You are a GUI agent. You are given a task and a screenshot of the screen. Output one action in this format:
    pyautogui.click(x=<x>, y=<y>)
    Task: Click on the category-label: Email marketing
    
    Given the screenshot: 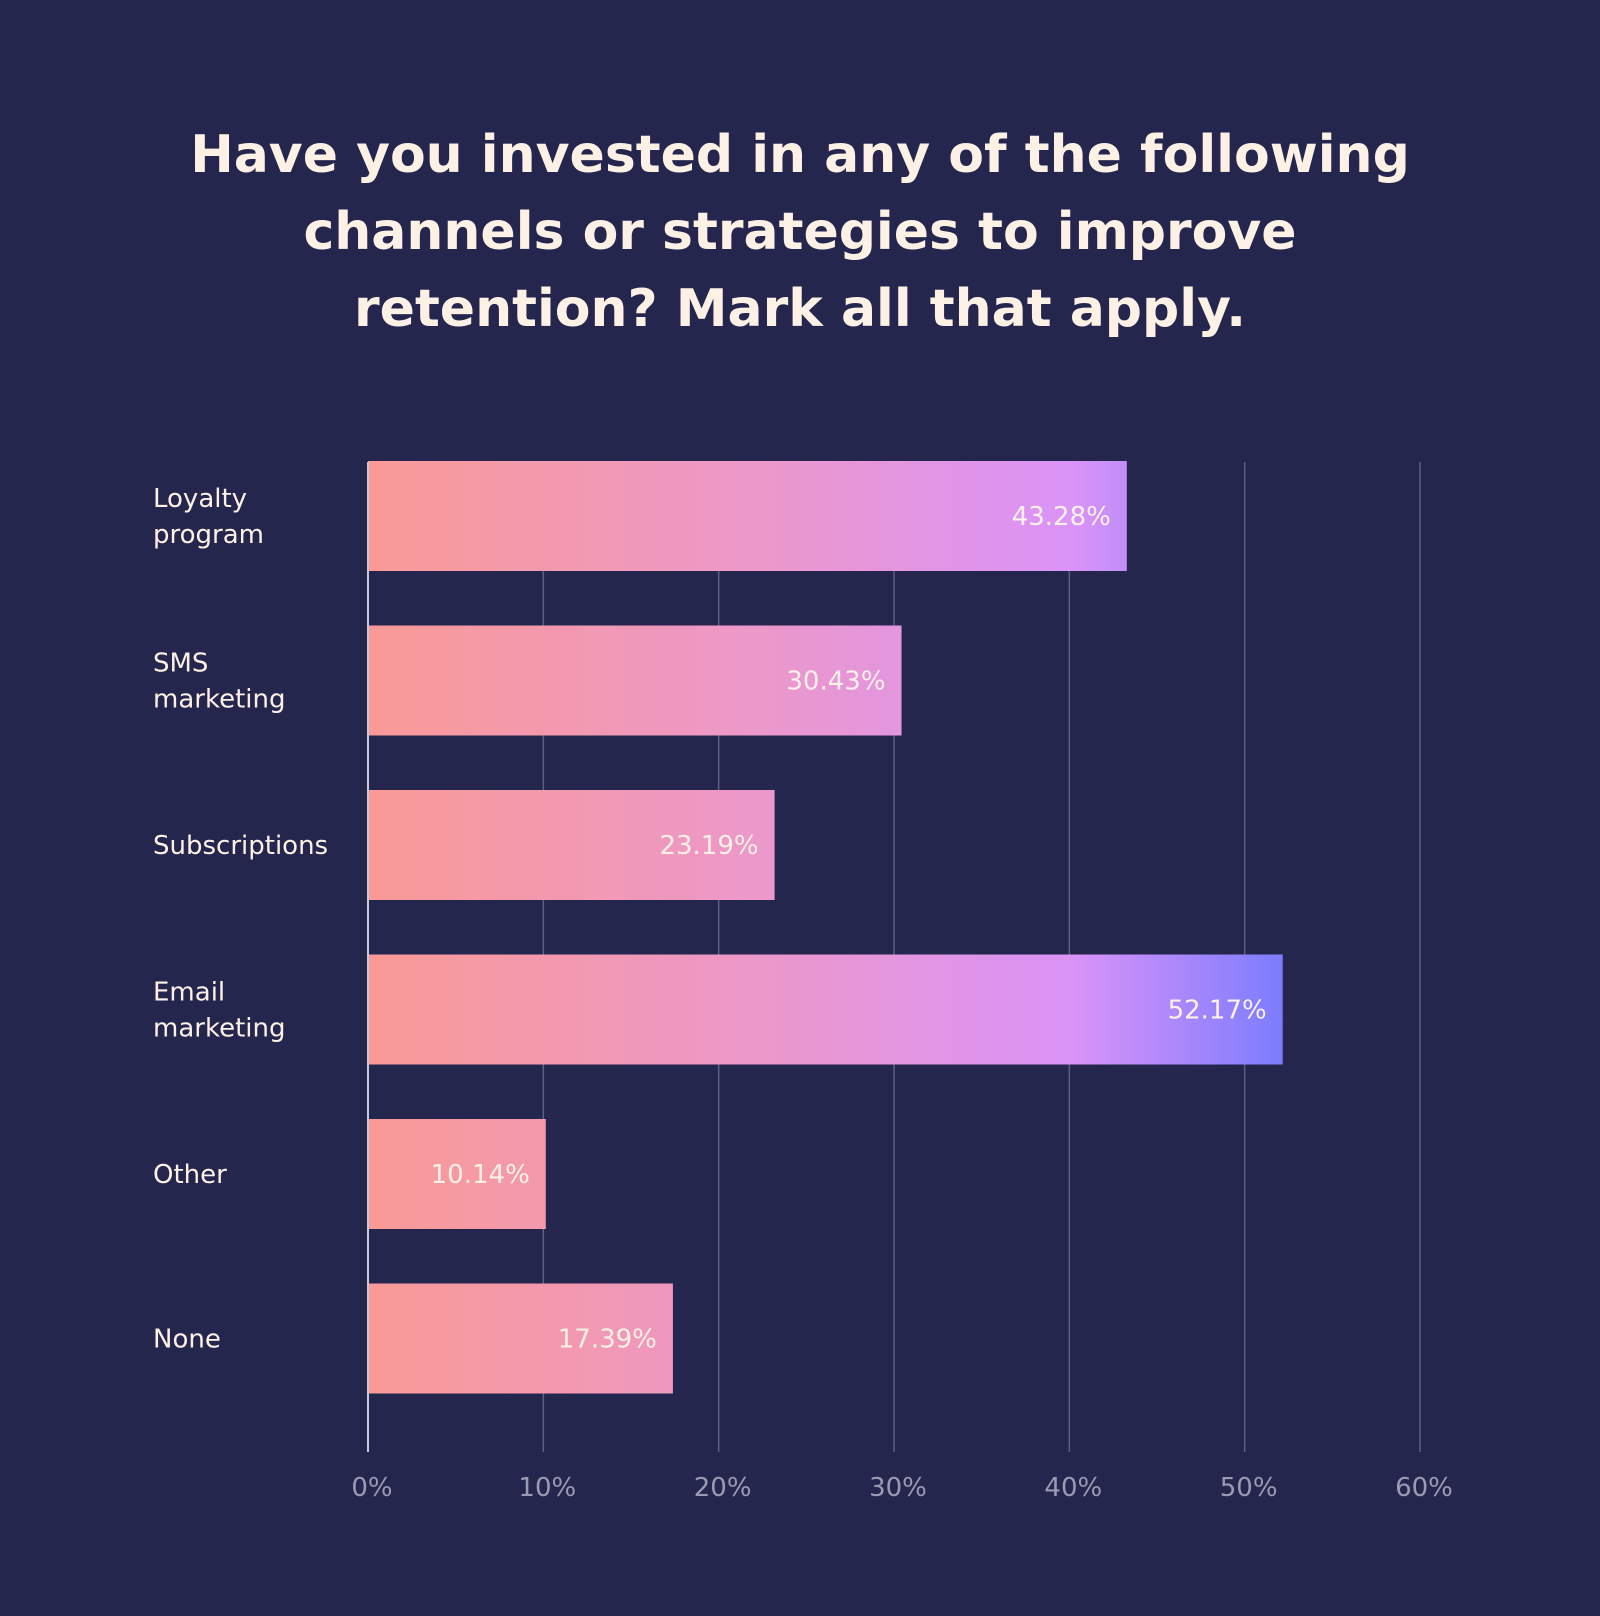 What is the action you would take?
    pyautogui.click(x=219, y=1011)
    